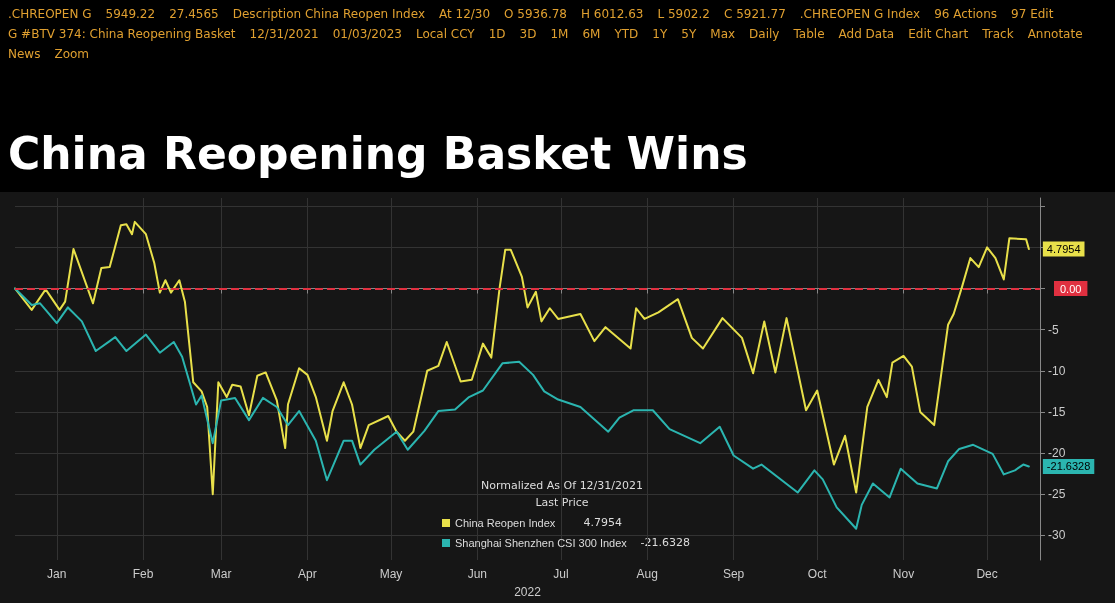  I want to click on text: .CHREOPEN G, so click(50, 14).